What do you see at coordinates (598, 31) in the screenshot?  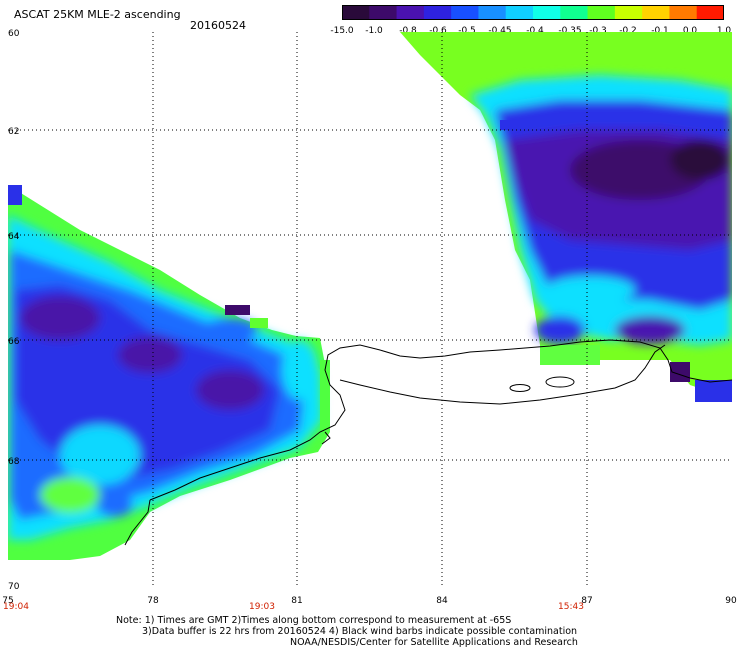 I see `scale-label: -0.3` at bounding box center [598, 31].